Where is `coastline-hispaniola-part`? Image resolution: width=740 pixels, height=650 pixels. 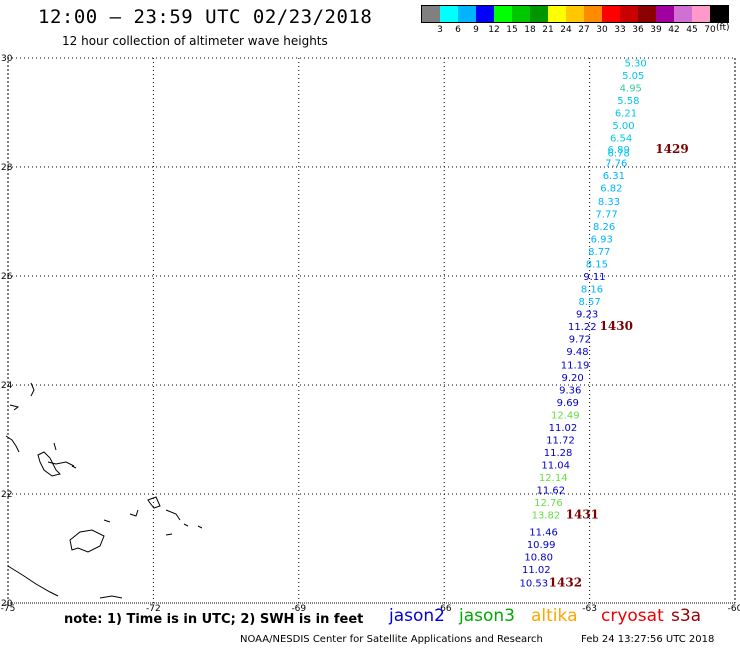 coastline-hispaniola-part is located at coordinates (87, 541).